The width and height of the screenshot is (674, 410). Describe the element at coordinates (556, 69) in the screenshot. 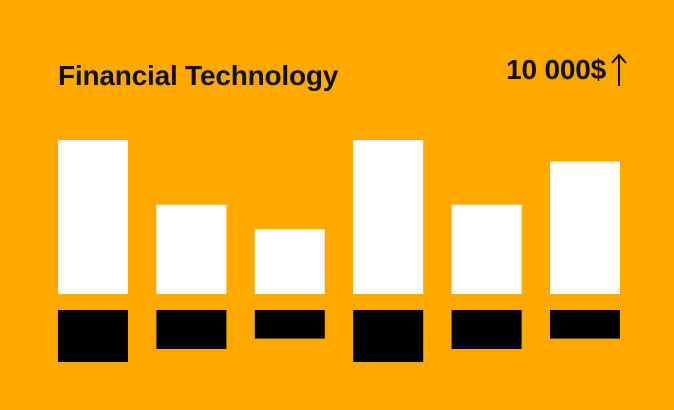

I see `amount-value: 10 000$` at that location.